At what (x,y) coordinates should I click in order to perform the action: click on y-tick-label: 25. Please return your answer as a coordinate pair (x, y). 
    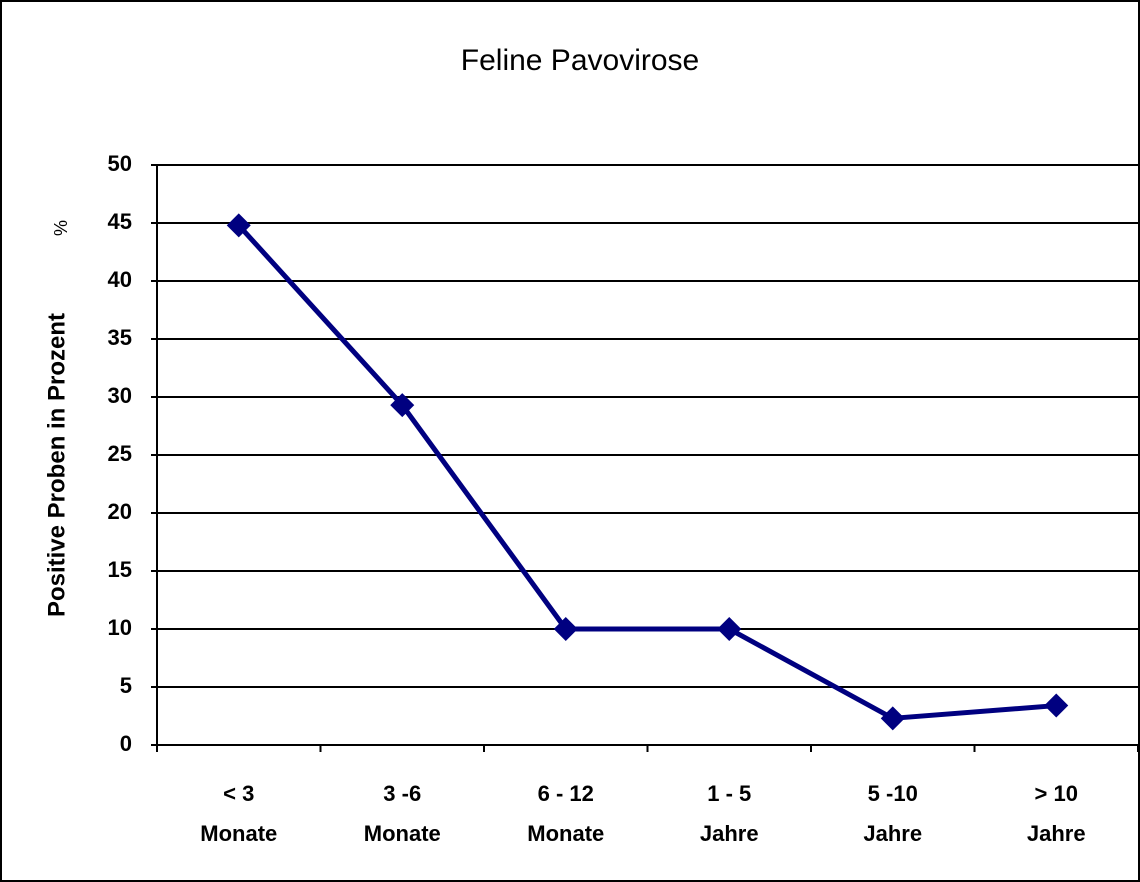
    Looking at the image, I should click on (120, 453).